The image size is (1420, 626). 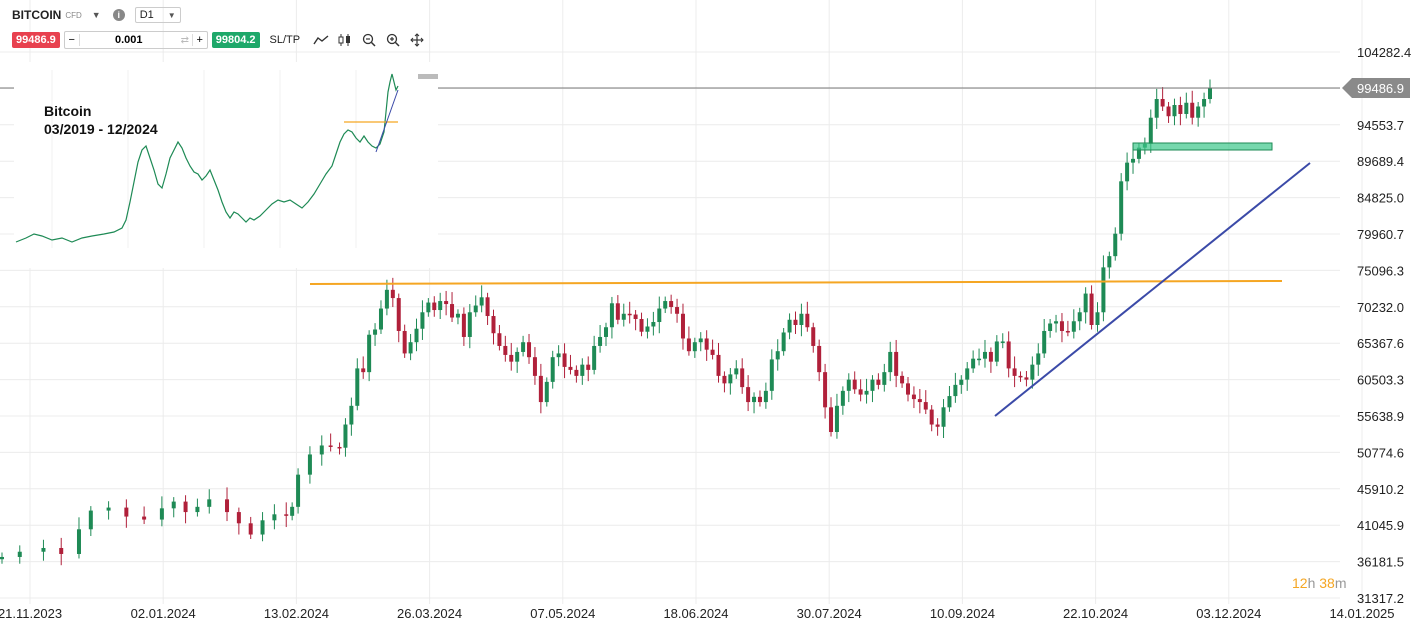 What do you see at coordinates (1380, 562) in the screenshot?
I see `y-tick-label: 36181.5` at bounding box center [1380, 562].